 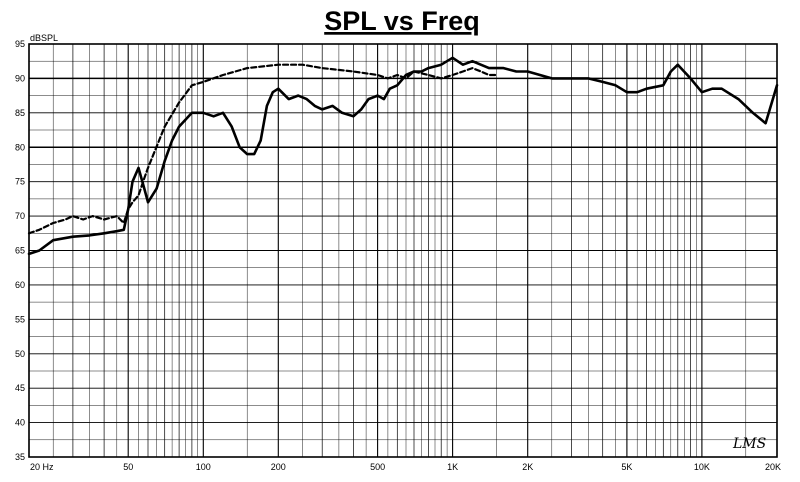 What do you see at coordinates (20, 285) in the screenshot?
I see `y-tick-label: 60` at bounding box center [20, 285].